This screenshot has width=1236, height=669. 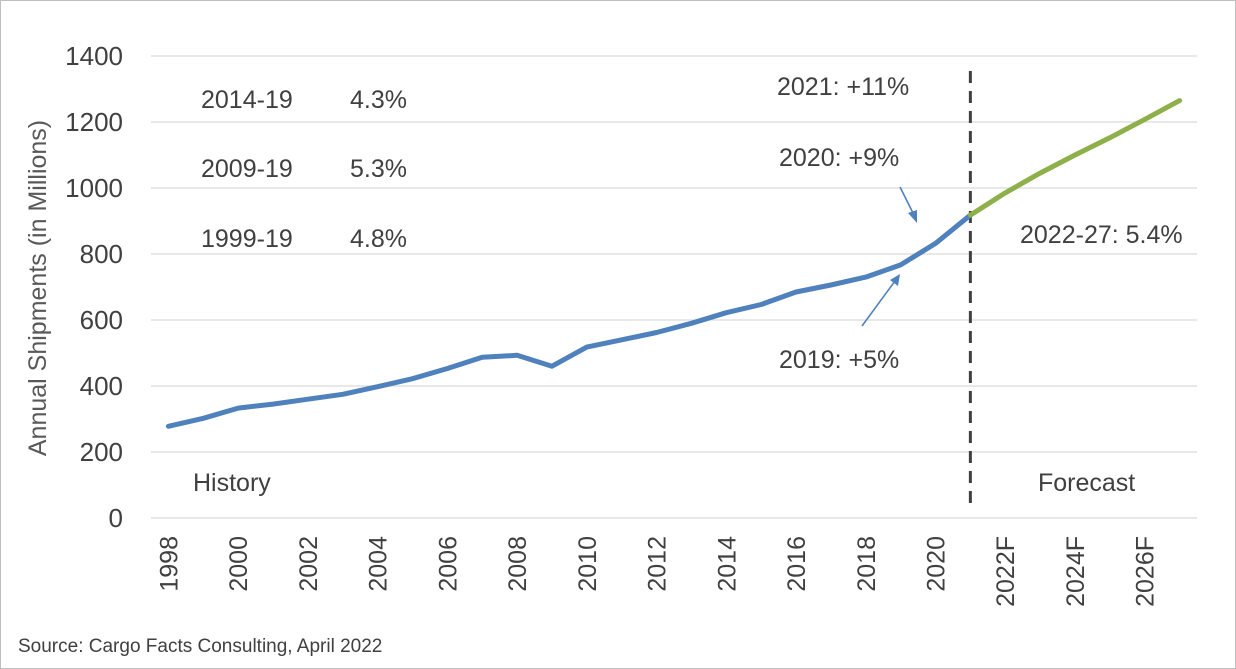 What do you see at coordinates (908, 204) in the screenshot?
I see `arrow-2020` at bounding box center [908, 204].